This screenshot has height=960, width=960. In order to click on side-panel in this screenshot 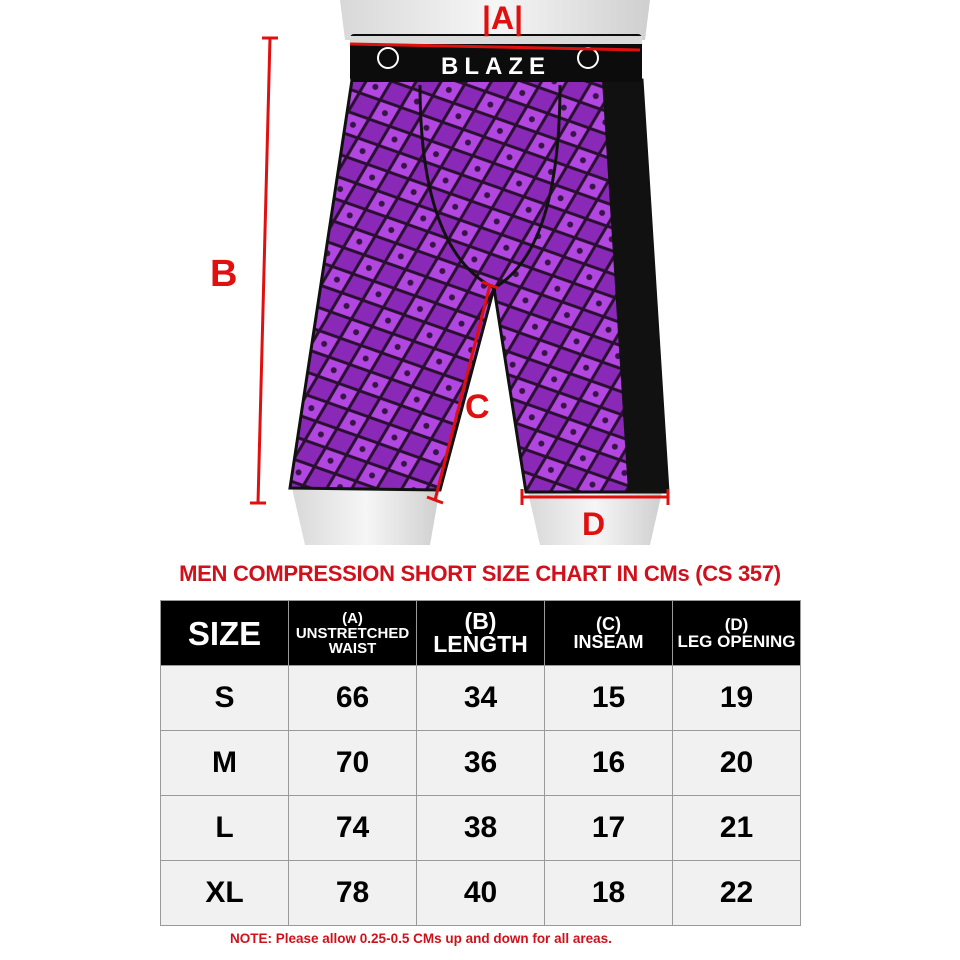, I will do `click(635, 286)`.